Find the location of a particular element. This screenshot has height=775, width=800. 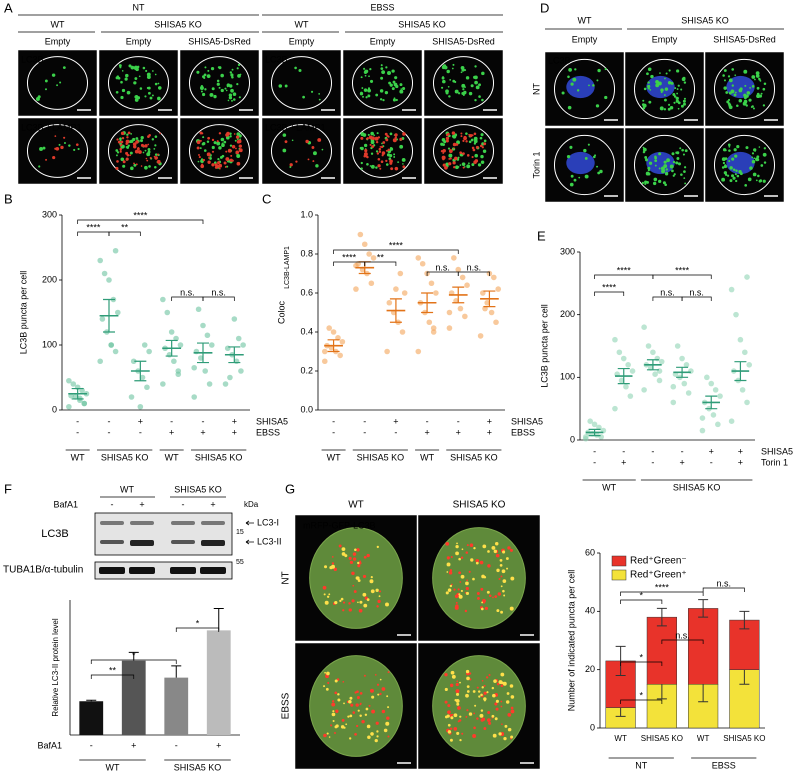

bar-segment is located at coordinates (661, 650).